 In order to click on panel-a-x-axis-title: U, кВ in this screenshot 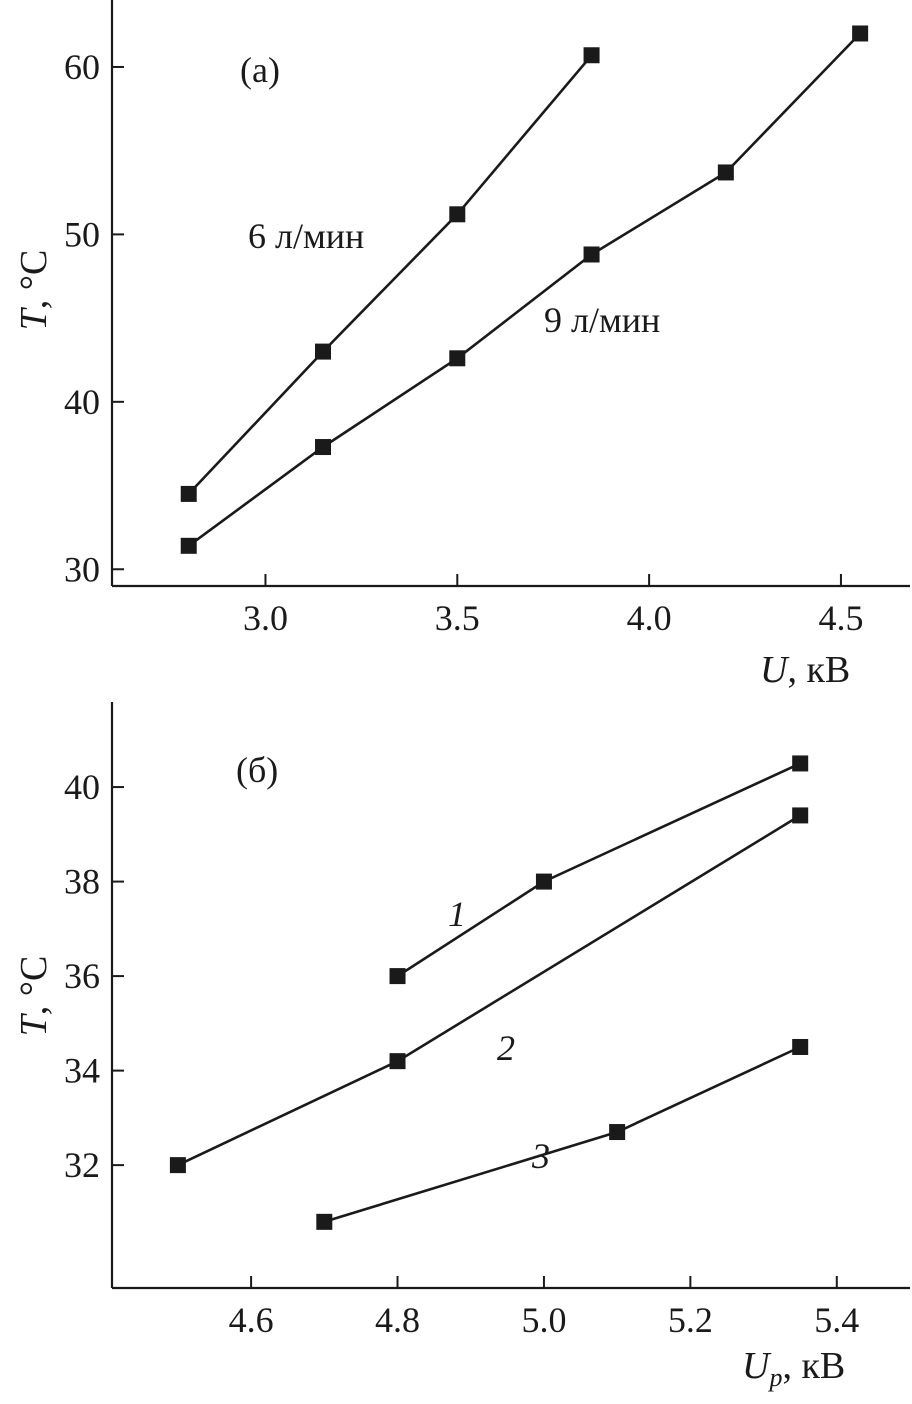, I will do `click(805, 670)`.